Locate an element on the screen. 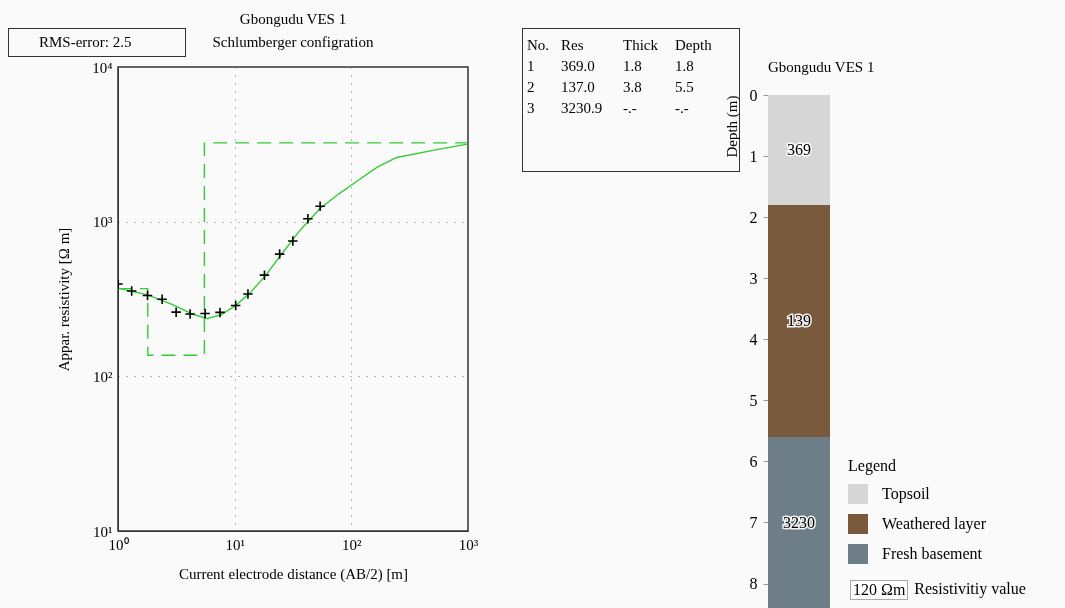 The height and width of the screenshot is (608, 1065). x-axis-title: Current electrode distance (AB/2) [m] is located at coordinates (293, 574).